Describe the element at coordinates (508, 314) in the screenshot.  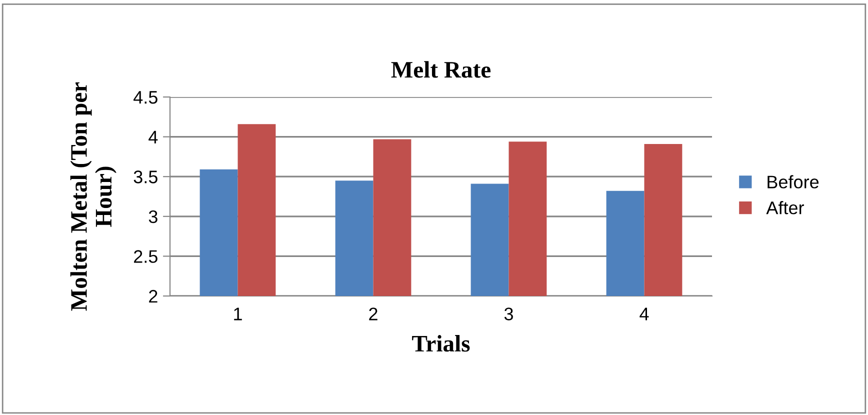
I see `x-tick-label: 3` at that location.